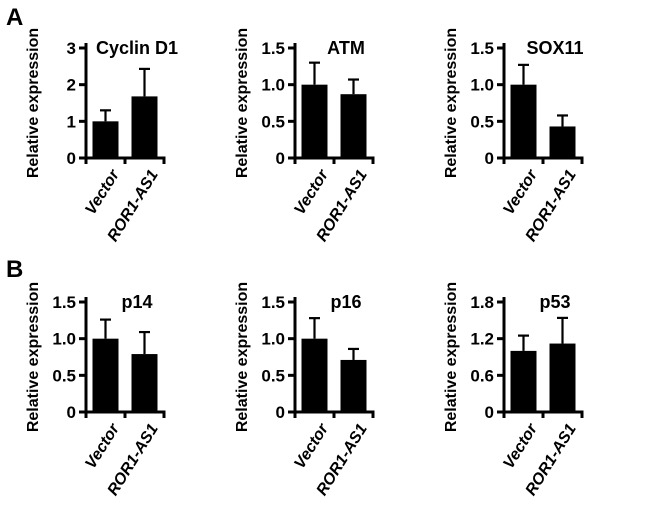  What do you see at coordinates (71, 85) in the screenshot?
I see `y-tick-label: 2` at bounding box center [71, 85].